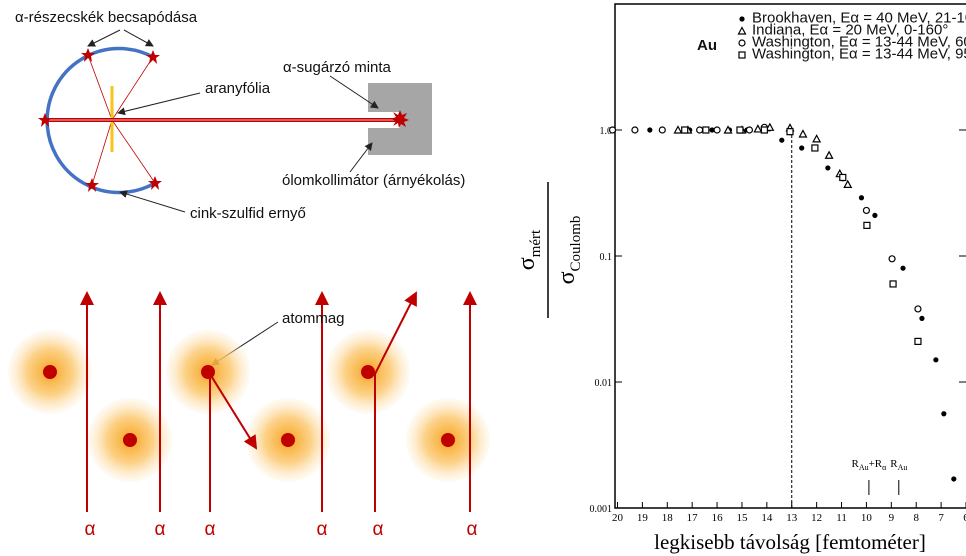  Describe the element at coordinates (281, 529) in the screenshot. I see `alpha-labels: α α α α α α` at that location.